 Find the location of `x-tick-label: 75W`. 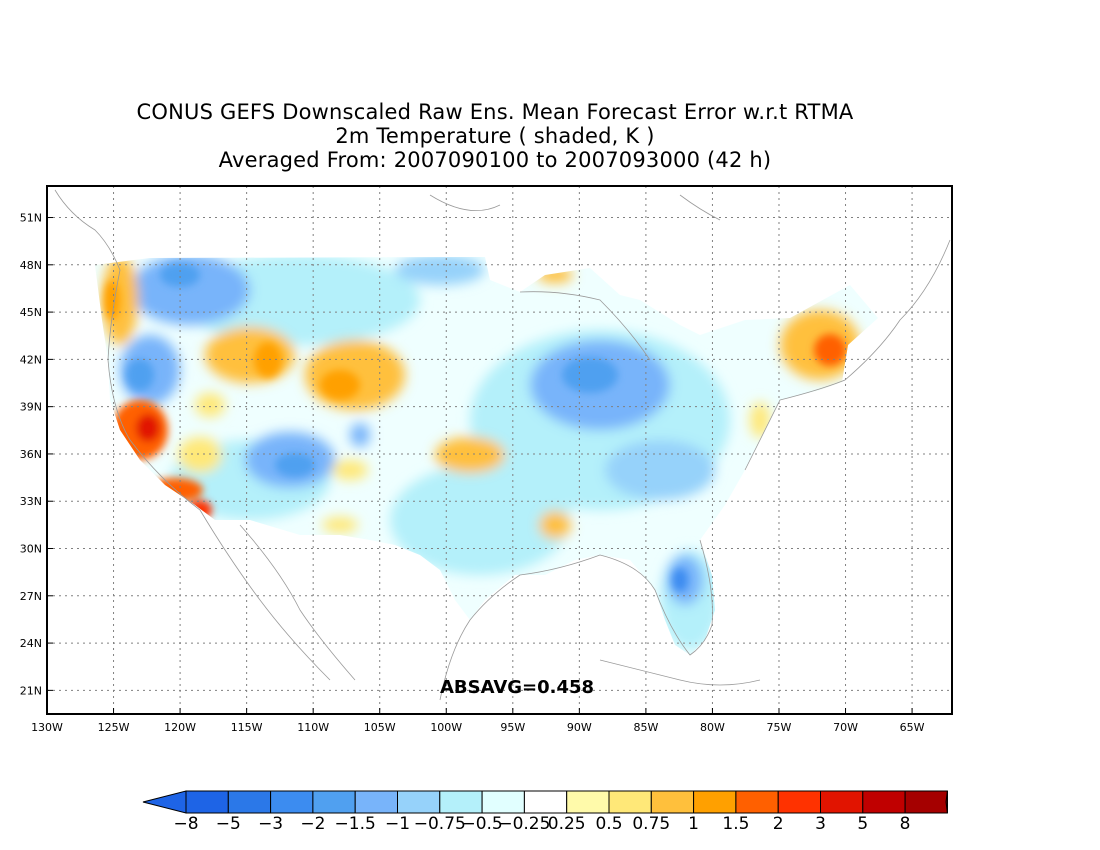

x-tick-label: 75W is located at coordinates (779, 727).